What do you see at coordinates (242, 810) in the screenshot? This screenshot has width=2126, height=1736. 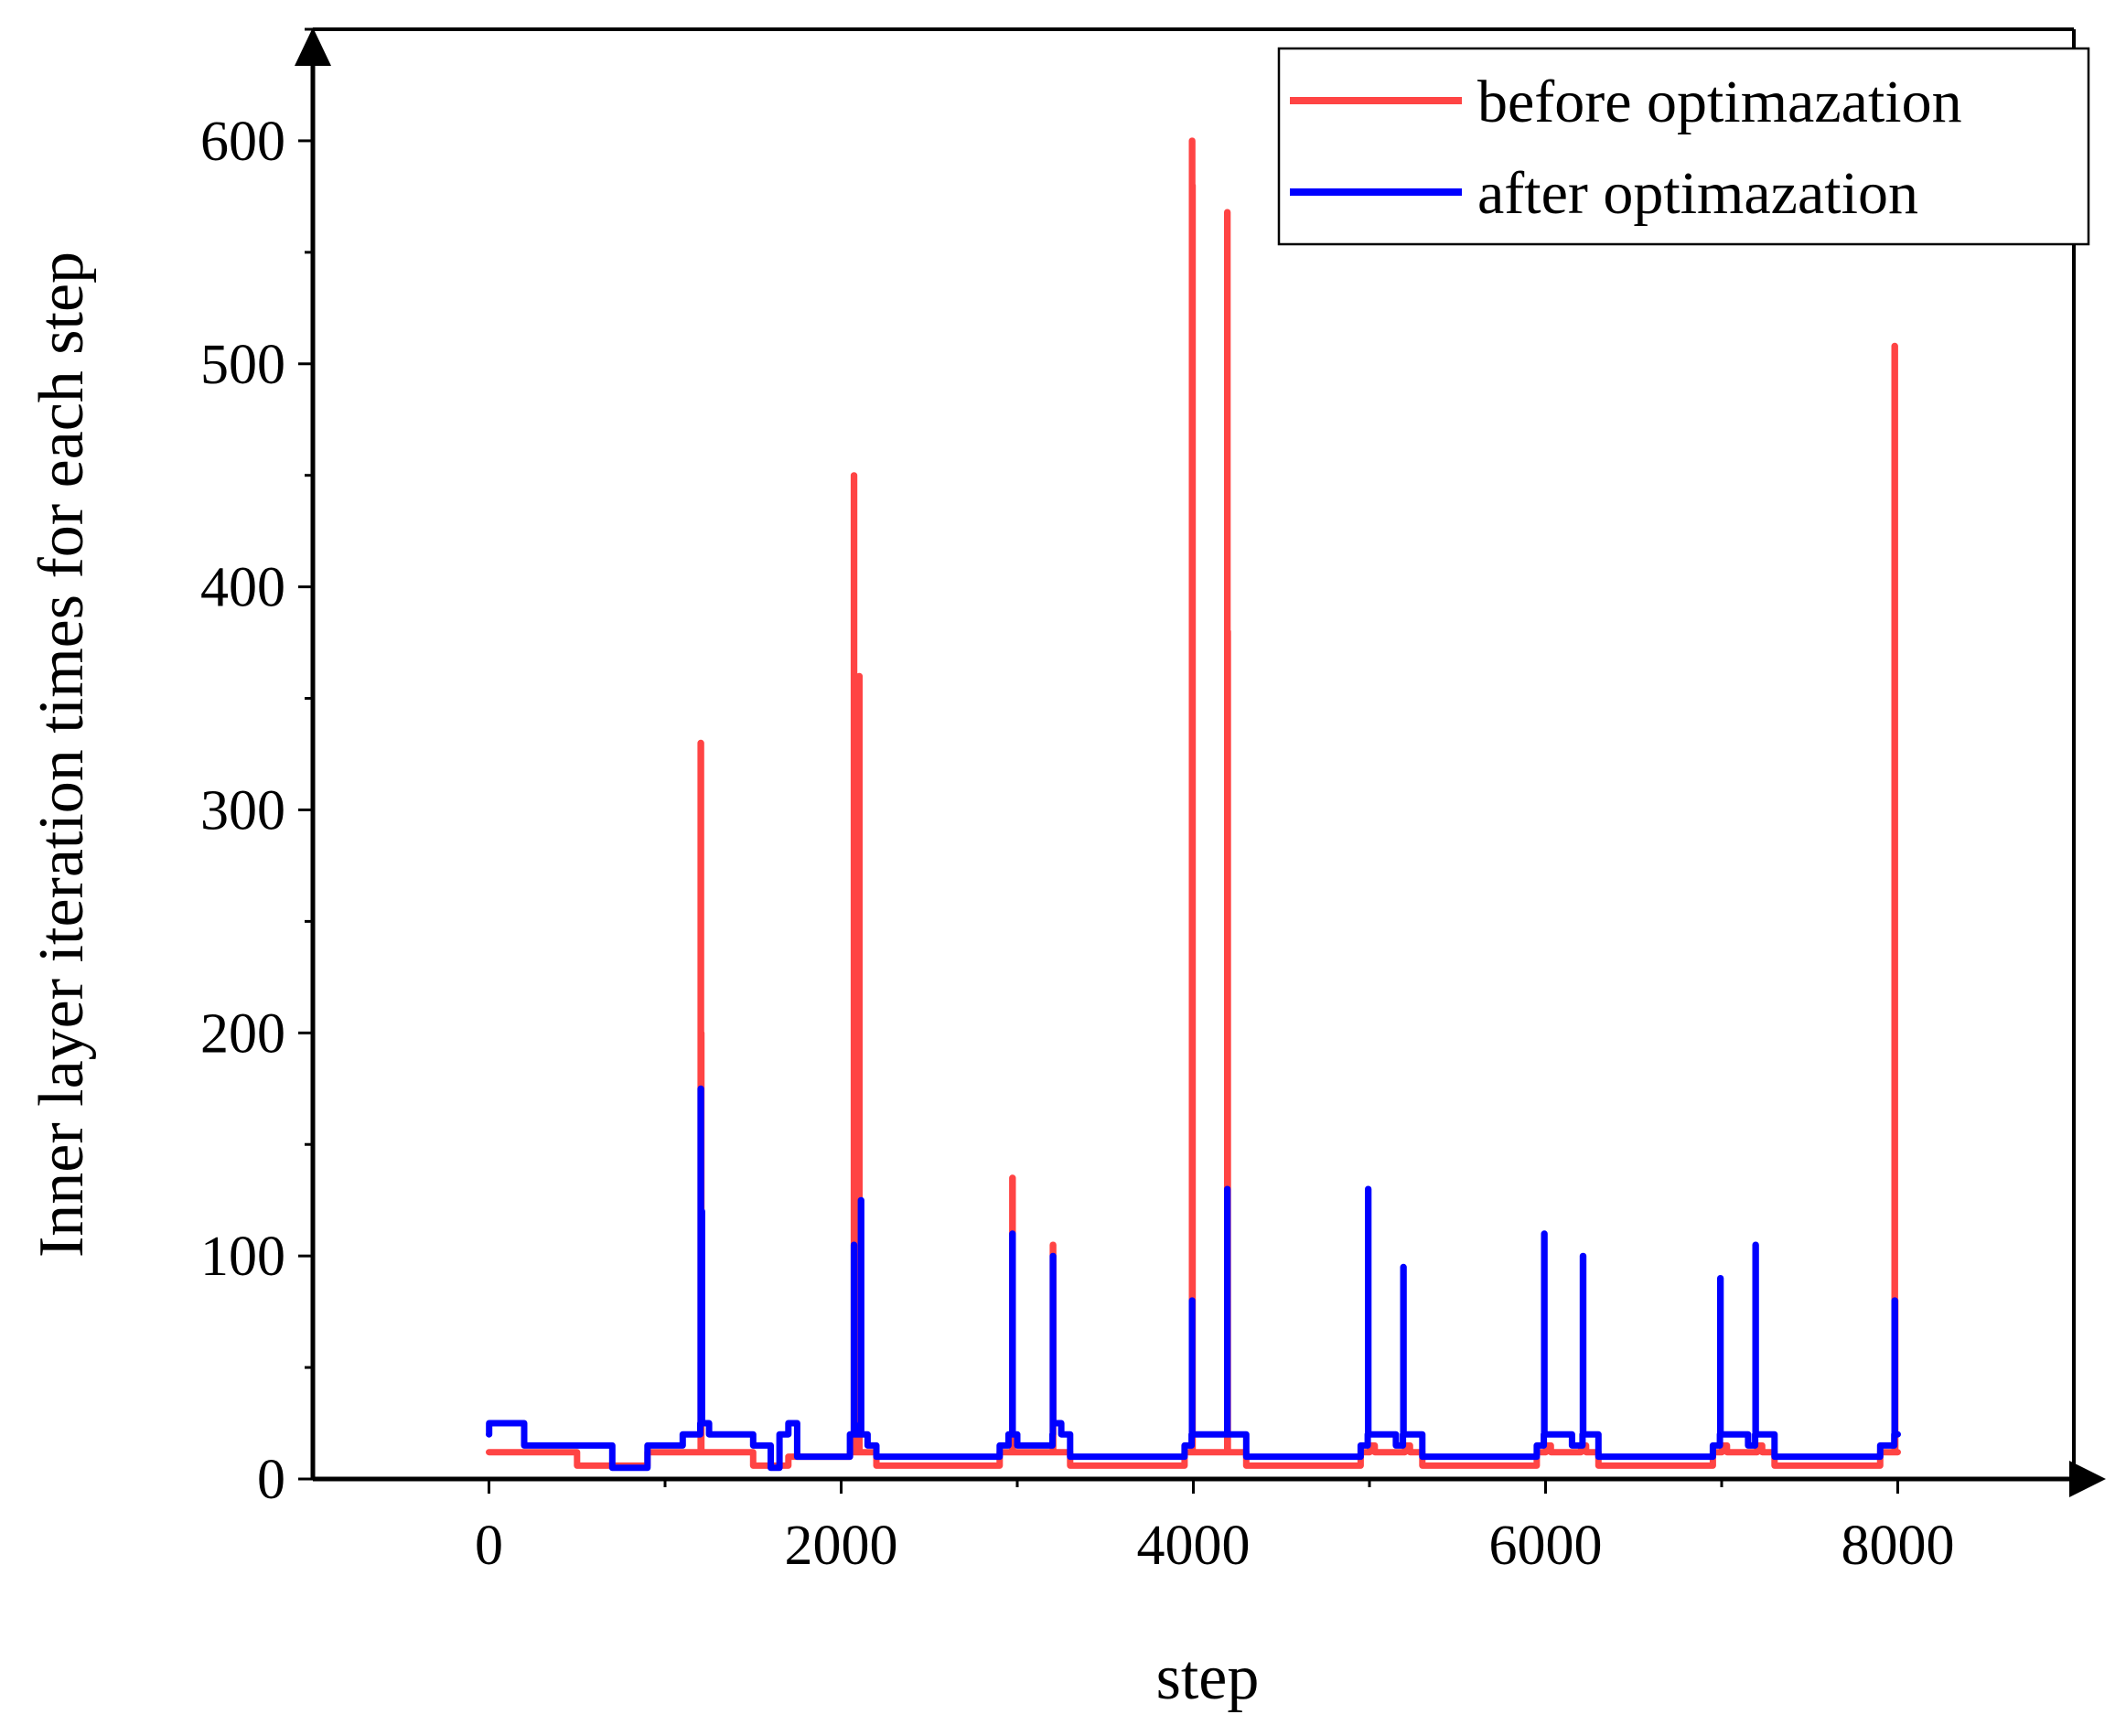 I see `y-tick-label: 300` at bounding box center [242, 810].